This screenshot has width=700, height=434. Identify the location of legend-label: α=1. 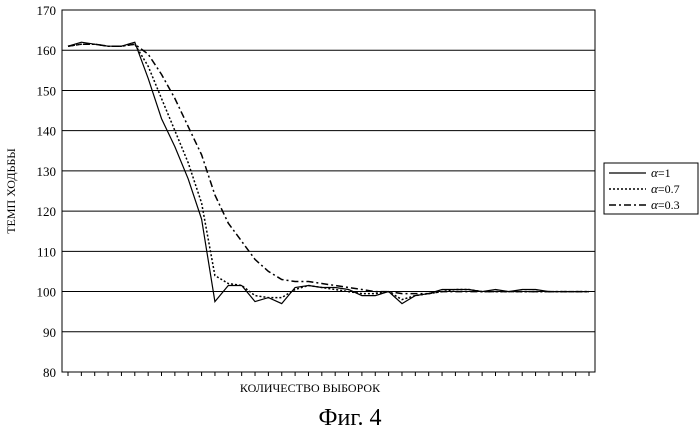
(661, 172).